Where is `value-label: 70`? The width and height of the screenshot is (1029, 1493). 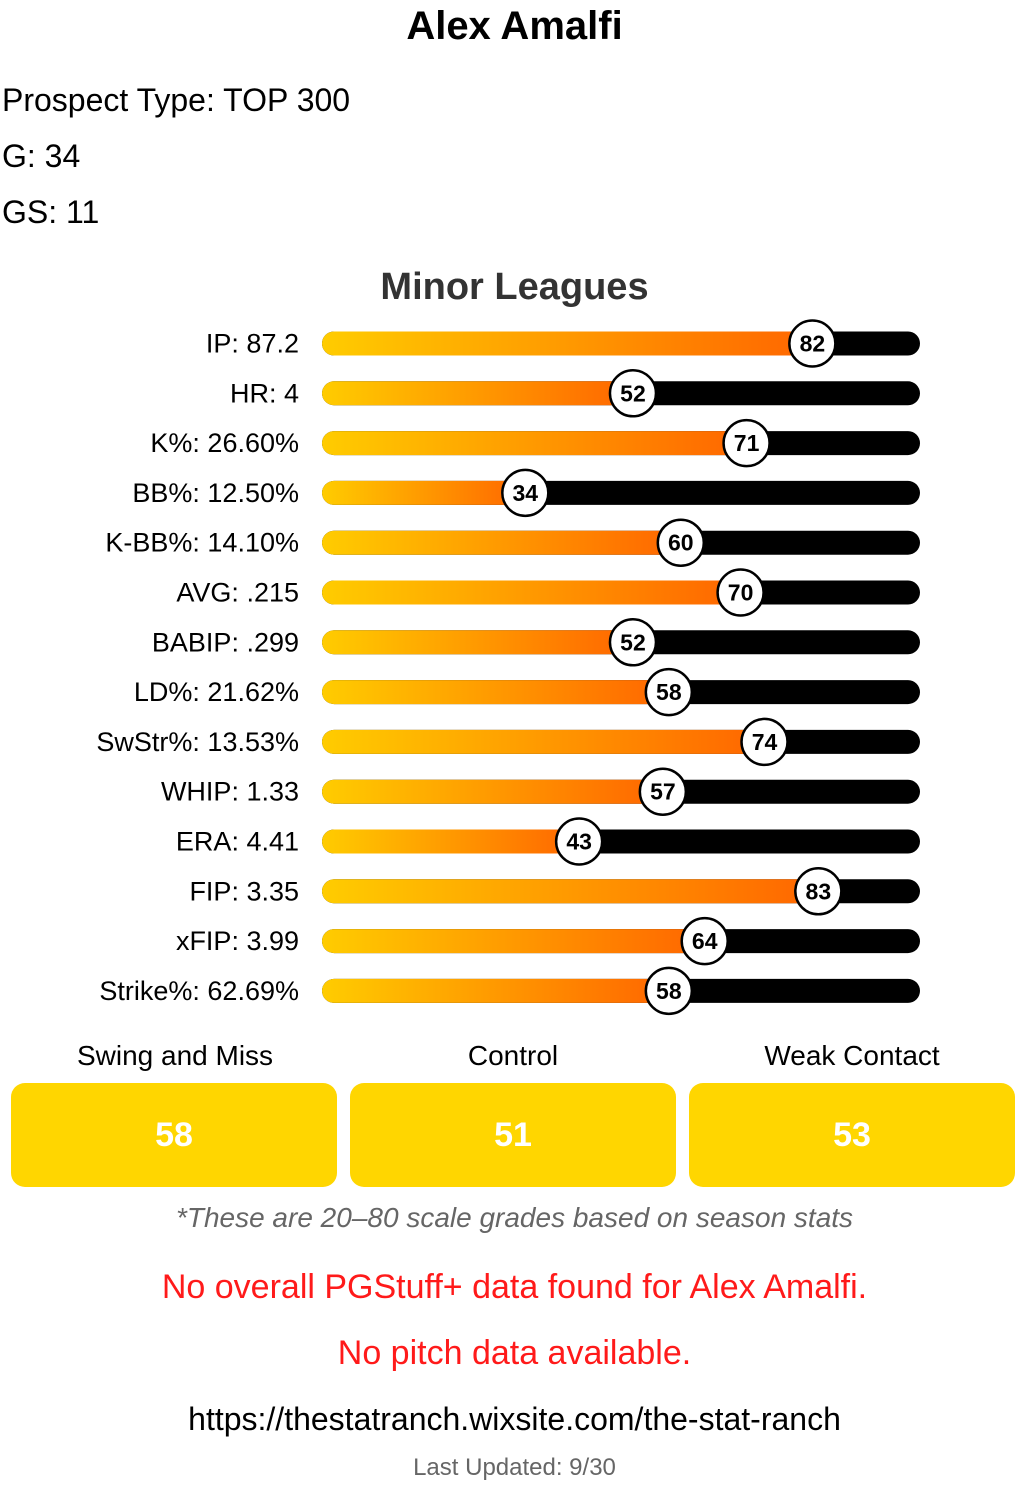
value-label: 70 is located at coordinates (741, 593).